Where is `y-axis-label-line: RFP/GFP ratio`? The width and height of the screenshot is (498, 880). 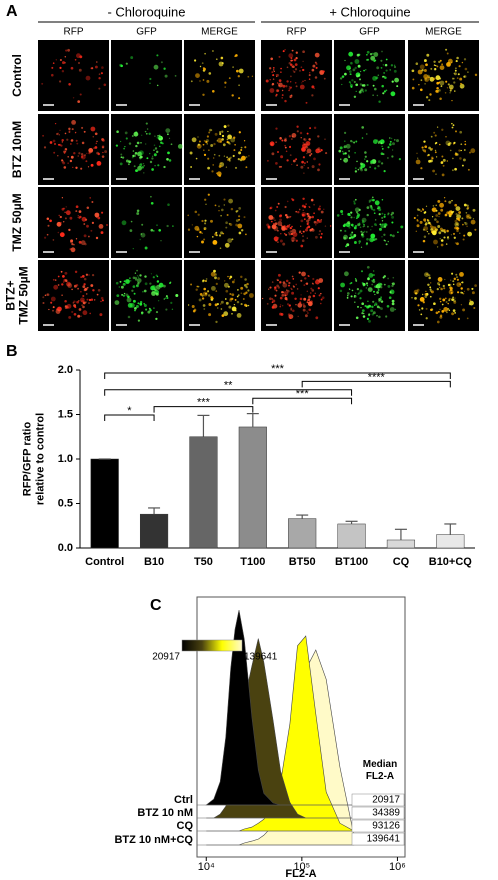
y-axis-label-line: RFP/GFP ratio is located at coordinates (27, 459).